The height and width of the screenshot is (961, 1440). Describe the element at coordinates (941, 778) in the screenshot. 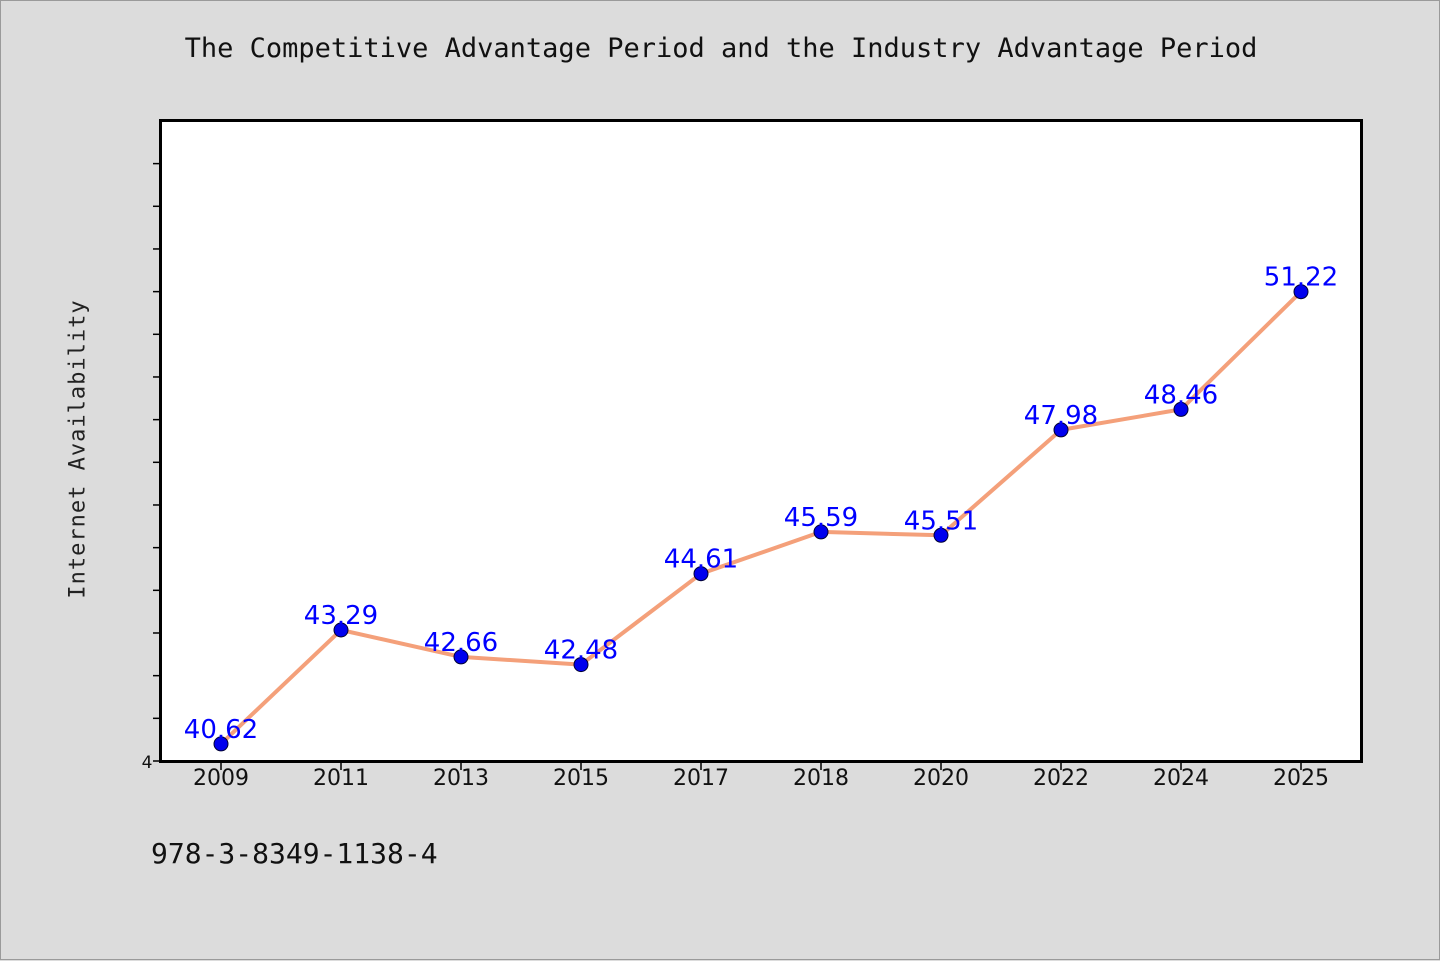

I see `x-tick-label: 2020` at that location.